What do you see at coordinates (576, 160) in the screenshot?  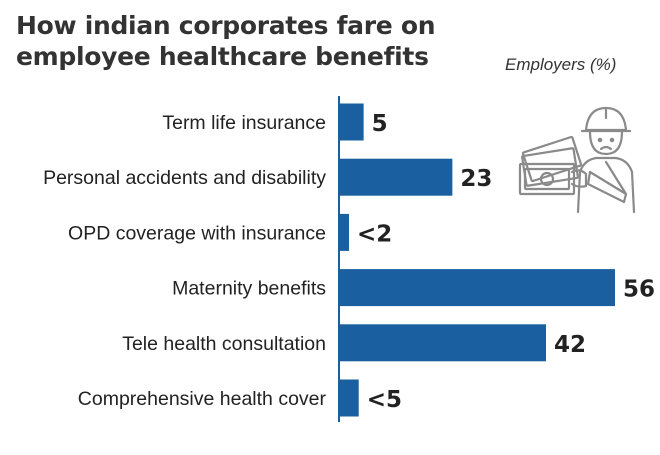 I see `injured-worker-icon` at bounding box center [576, 160].